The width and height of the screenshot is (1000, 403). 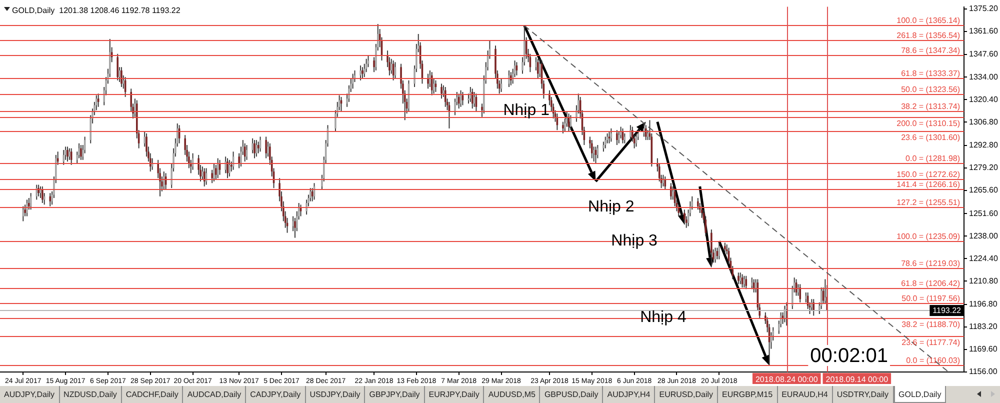 I want to click on y-tick-label: 1292.80, so click(x=983, y=145).